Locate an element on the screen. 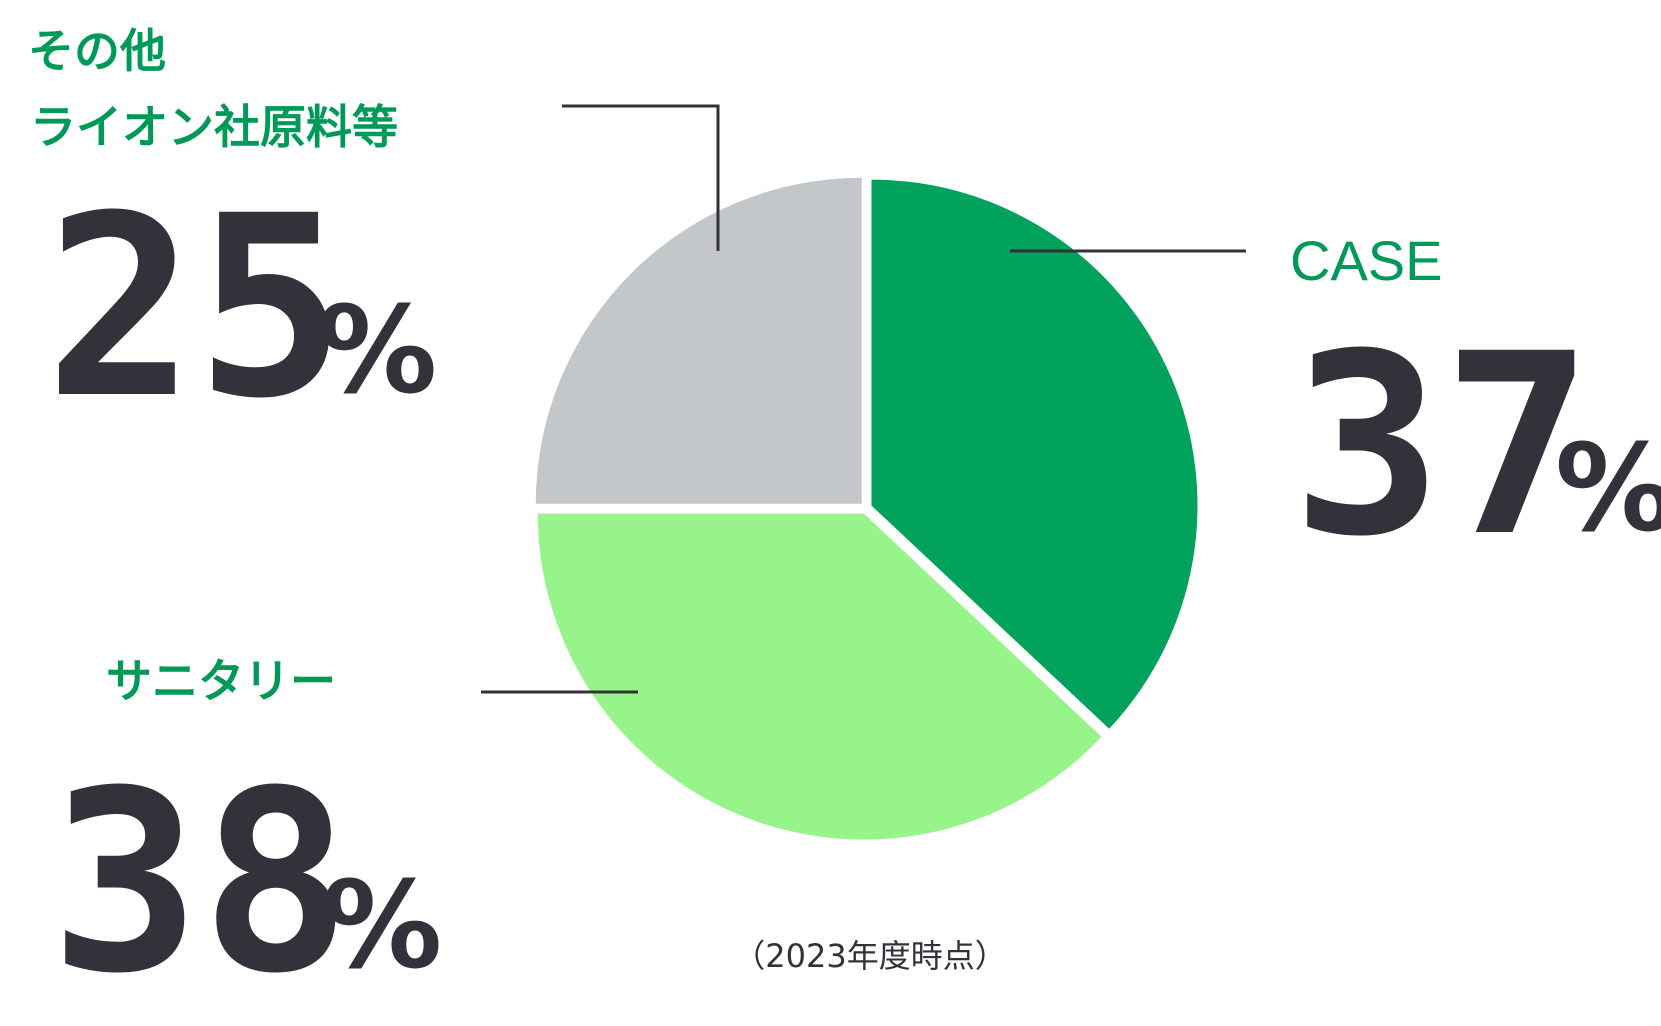 Image resolution: width=1661 pixels, height=1026 pixels. slice-unit-sanitary: % is located at coordinates (382, 926).